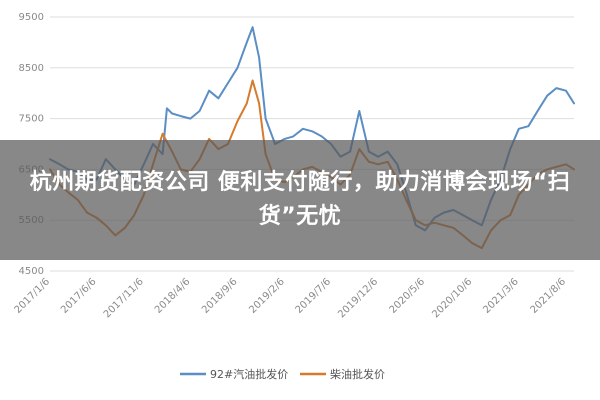 The height and width of the screenshot is (400, 600). Describe the element at coordinates (31, 271) in the screenshot. I see `y-tick-label: 4500` at that location.